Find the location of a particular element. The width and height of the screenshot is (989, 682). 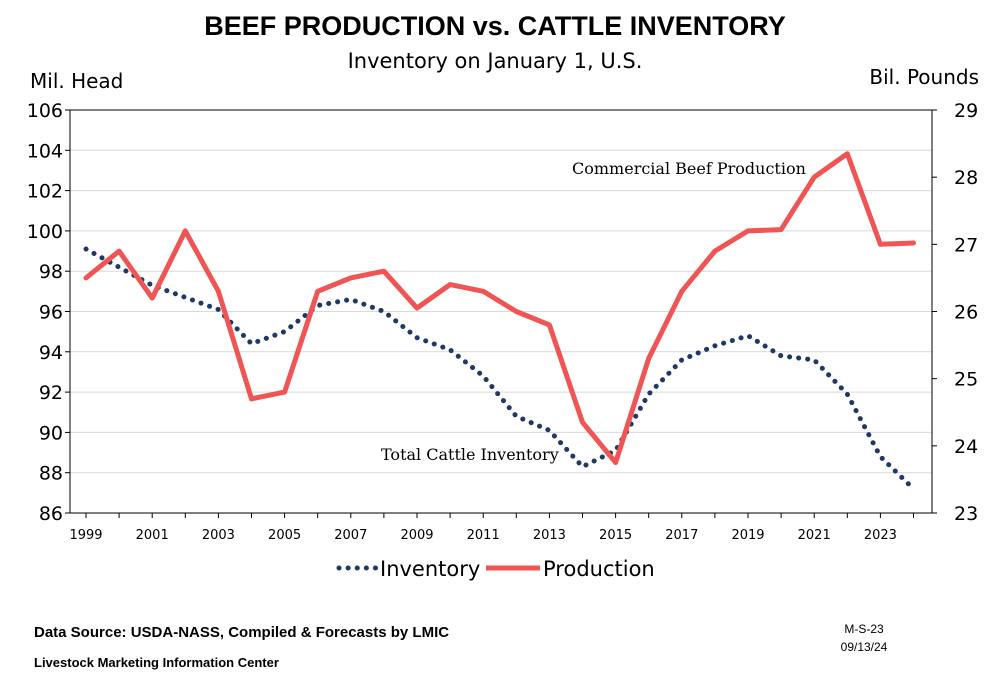

legend: Inventory Production is located at coordinates (495, 569).